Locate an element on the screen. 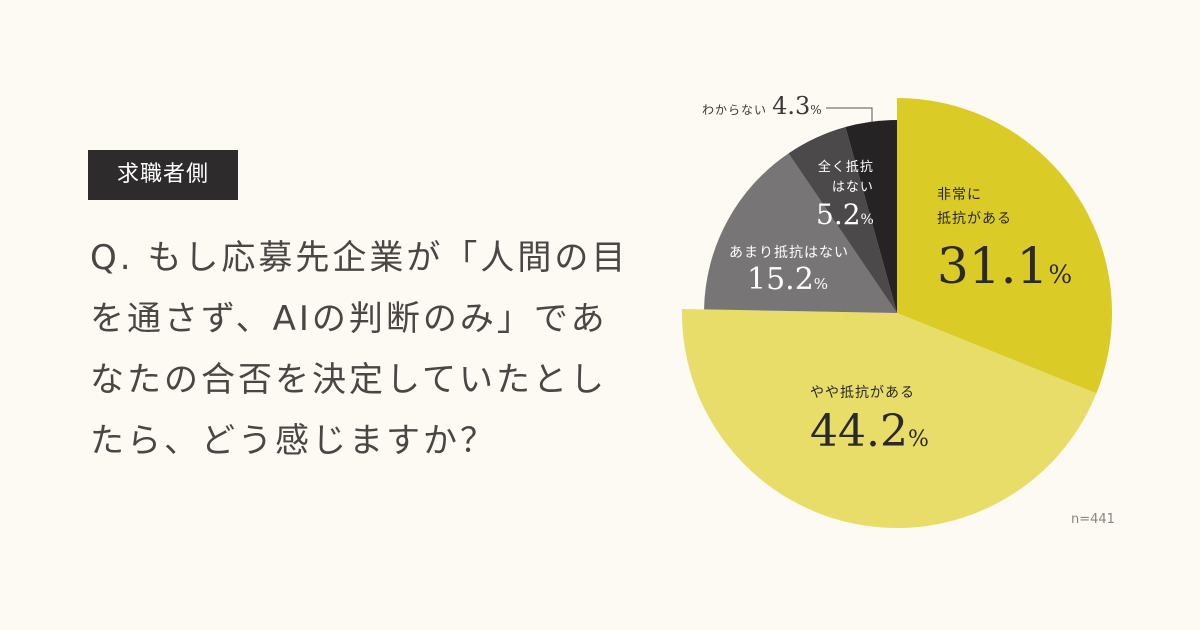 This screenshot has width=1200, height=630. slice-value: 31.1% is located at coordinates (1005, 266).